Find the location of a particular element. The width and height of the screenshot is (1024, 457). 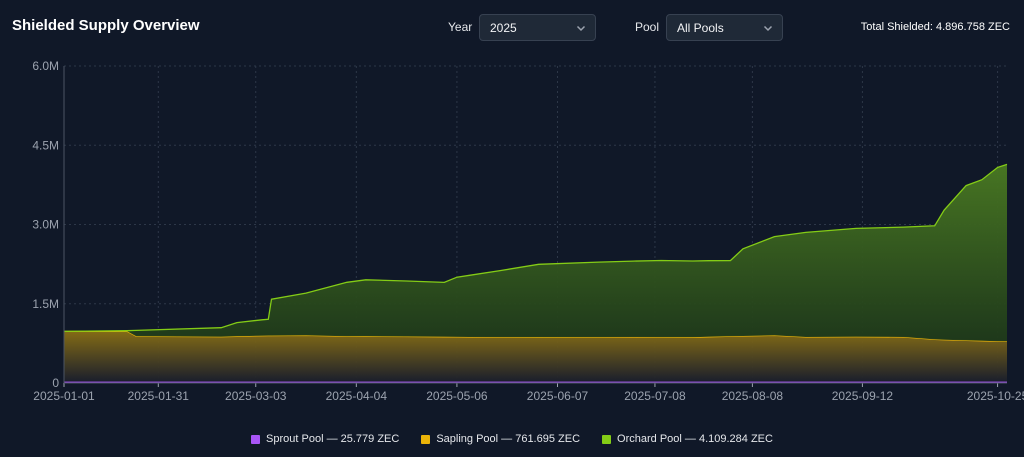

x-tick-label: 2025-01-31 is located at coordinates (159, 396).